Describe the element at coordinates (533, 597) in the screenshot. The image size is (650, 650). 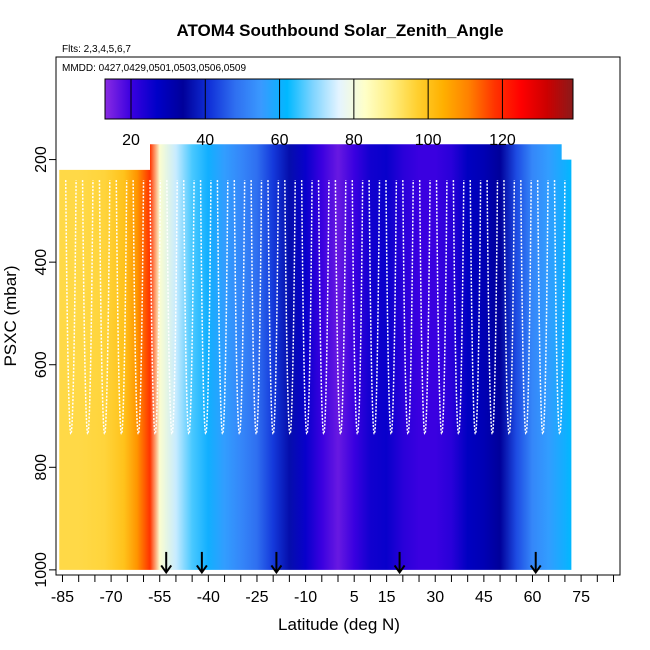
I see `x-tick-label: 60` at that location.